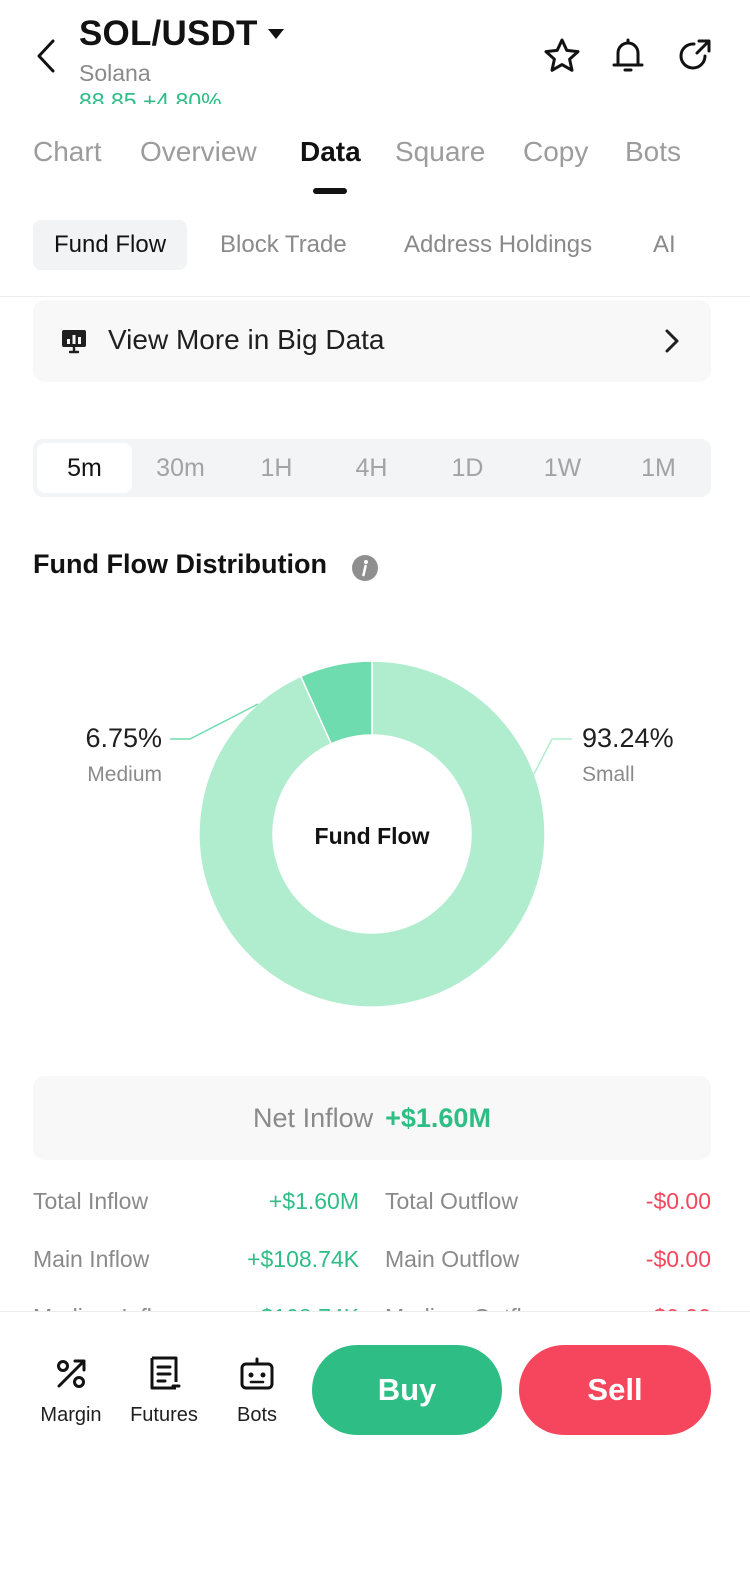  I want to click on header: SOL/USDT Solana 88.85 +4.80%, so click(375, 52).